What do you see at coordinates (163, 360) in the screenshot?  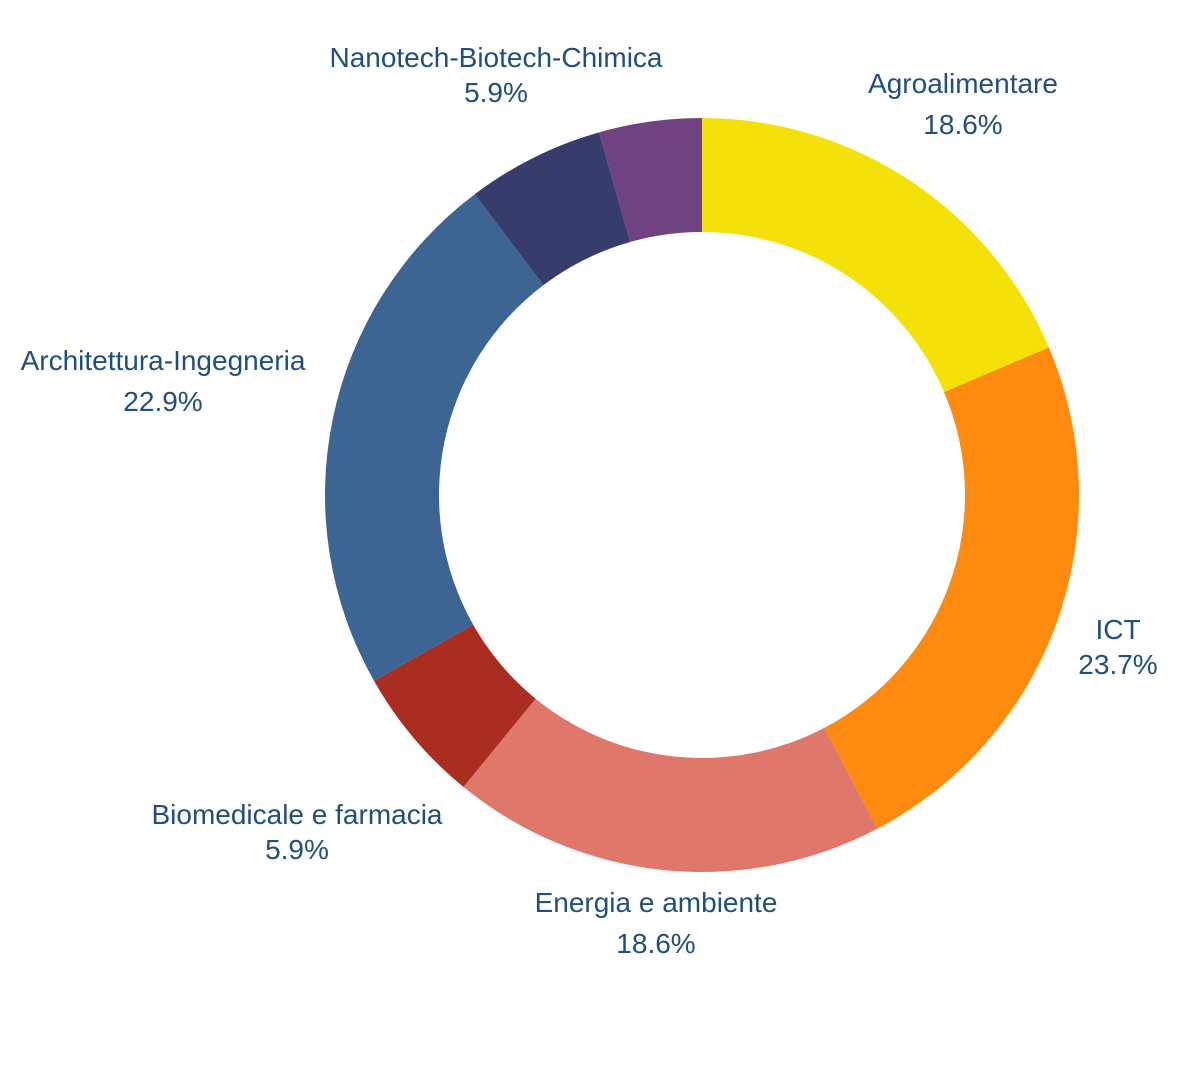 I see `slice-label: Architettura-Ingegneria` at bounding box center [163, 360].